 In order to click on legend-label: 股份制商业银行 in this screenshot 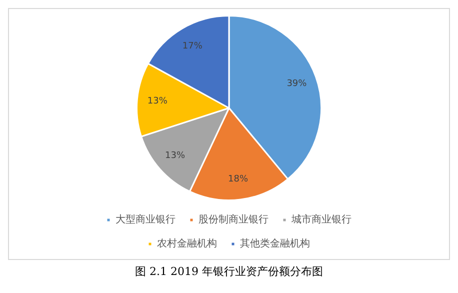, I will do `click(233, 220)`.